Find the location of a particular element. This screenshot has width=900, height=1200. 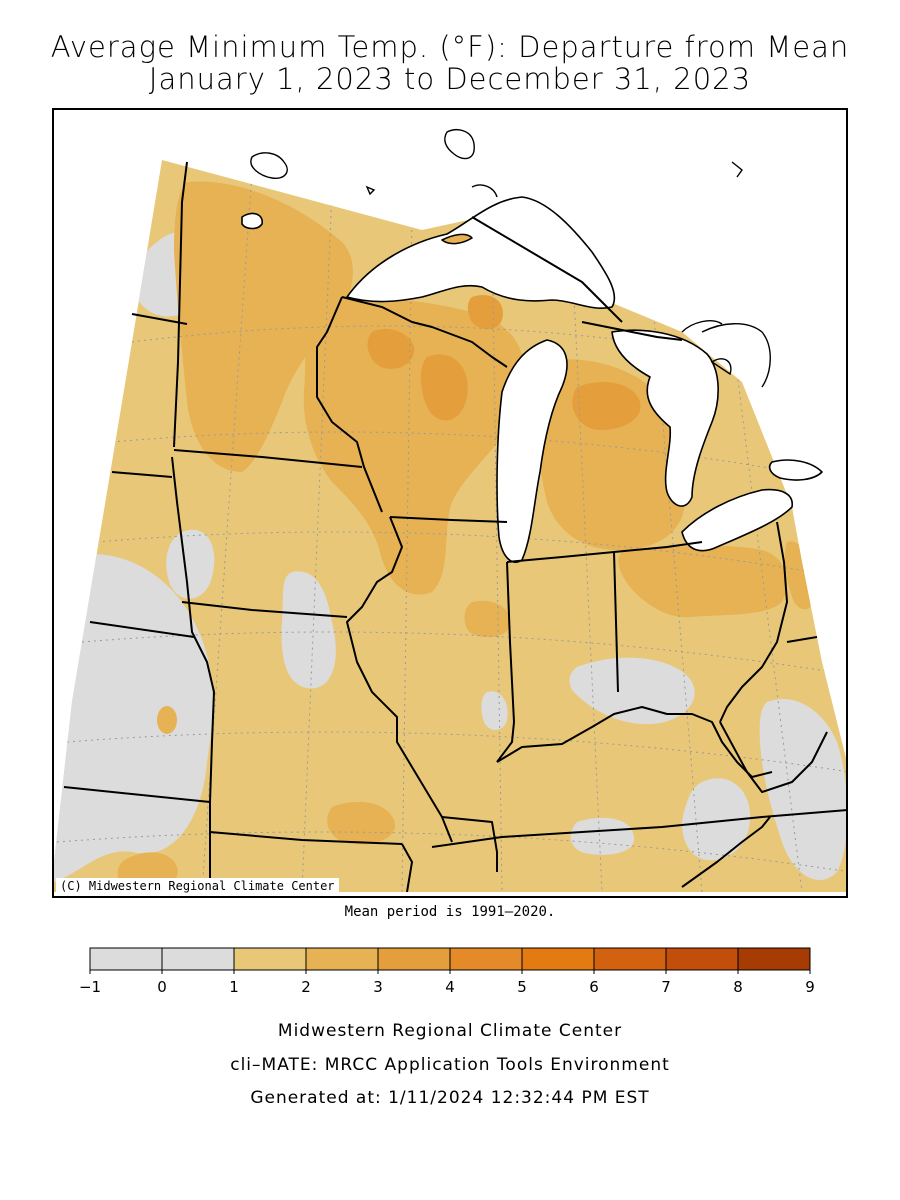

legend-tick-label: −1 is located at coordinates (90, 987).